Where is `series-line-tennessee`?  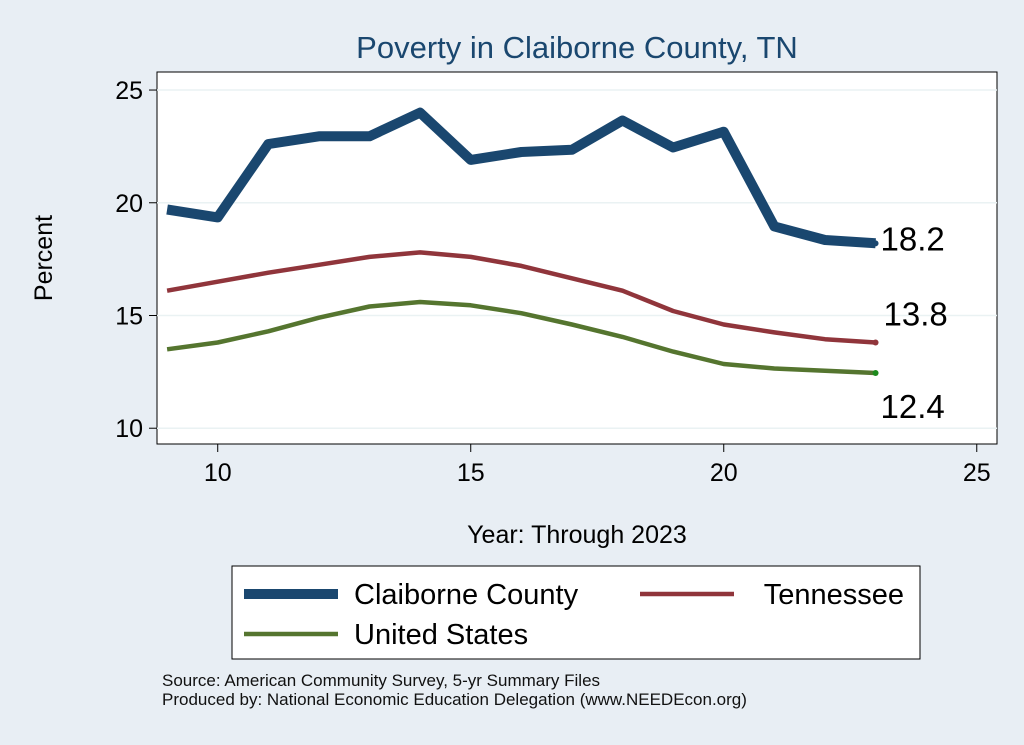
series-line-tennessee is located at coordinates (521, 297).